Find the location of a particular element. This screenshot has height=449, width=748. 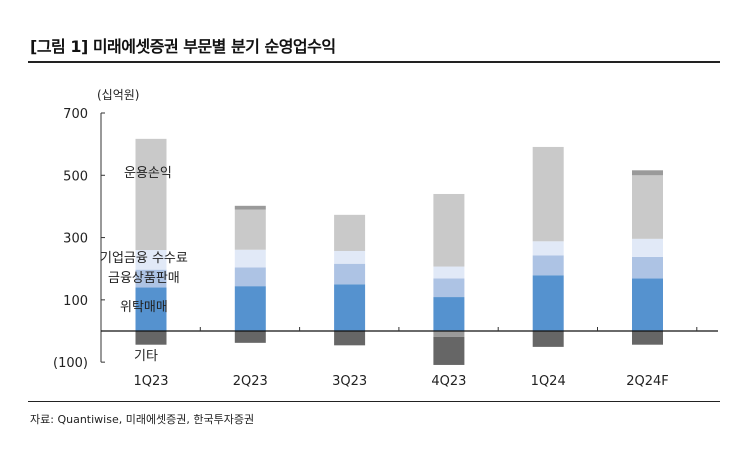

bar-segment-기타-1Q23 is located at coordinates (151, 338).